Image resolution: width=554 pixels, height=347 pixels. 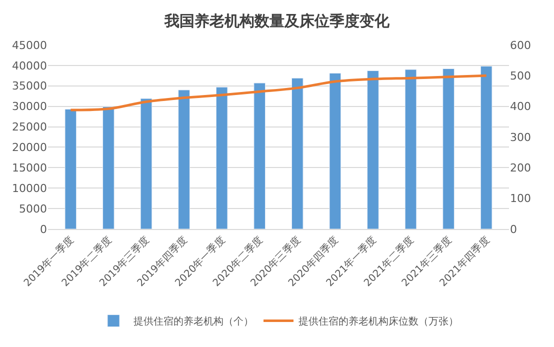 What do you see at coordinates (29, 107) in the screenshot?
I see `y-tick-label: 30000` at bounding box center [29, 107].